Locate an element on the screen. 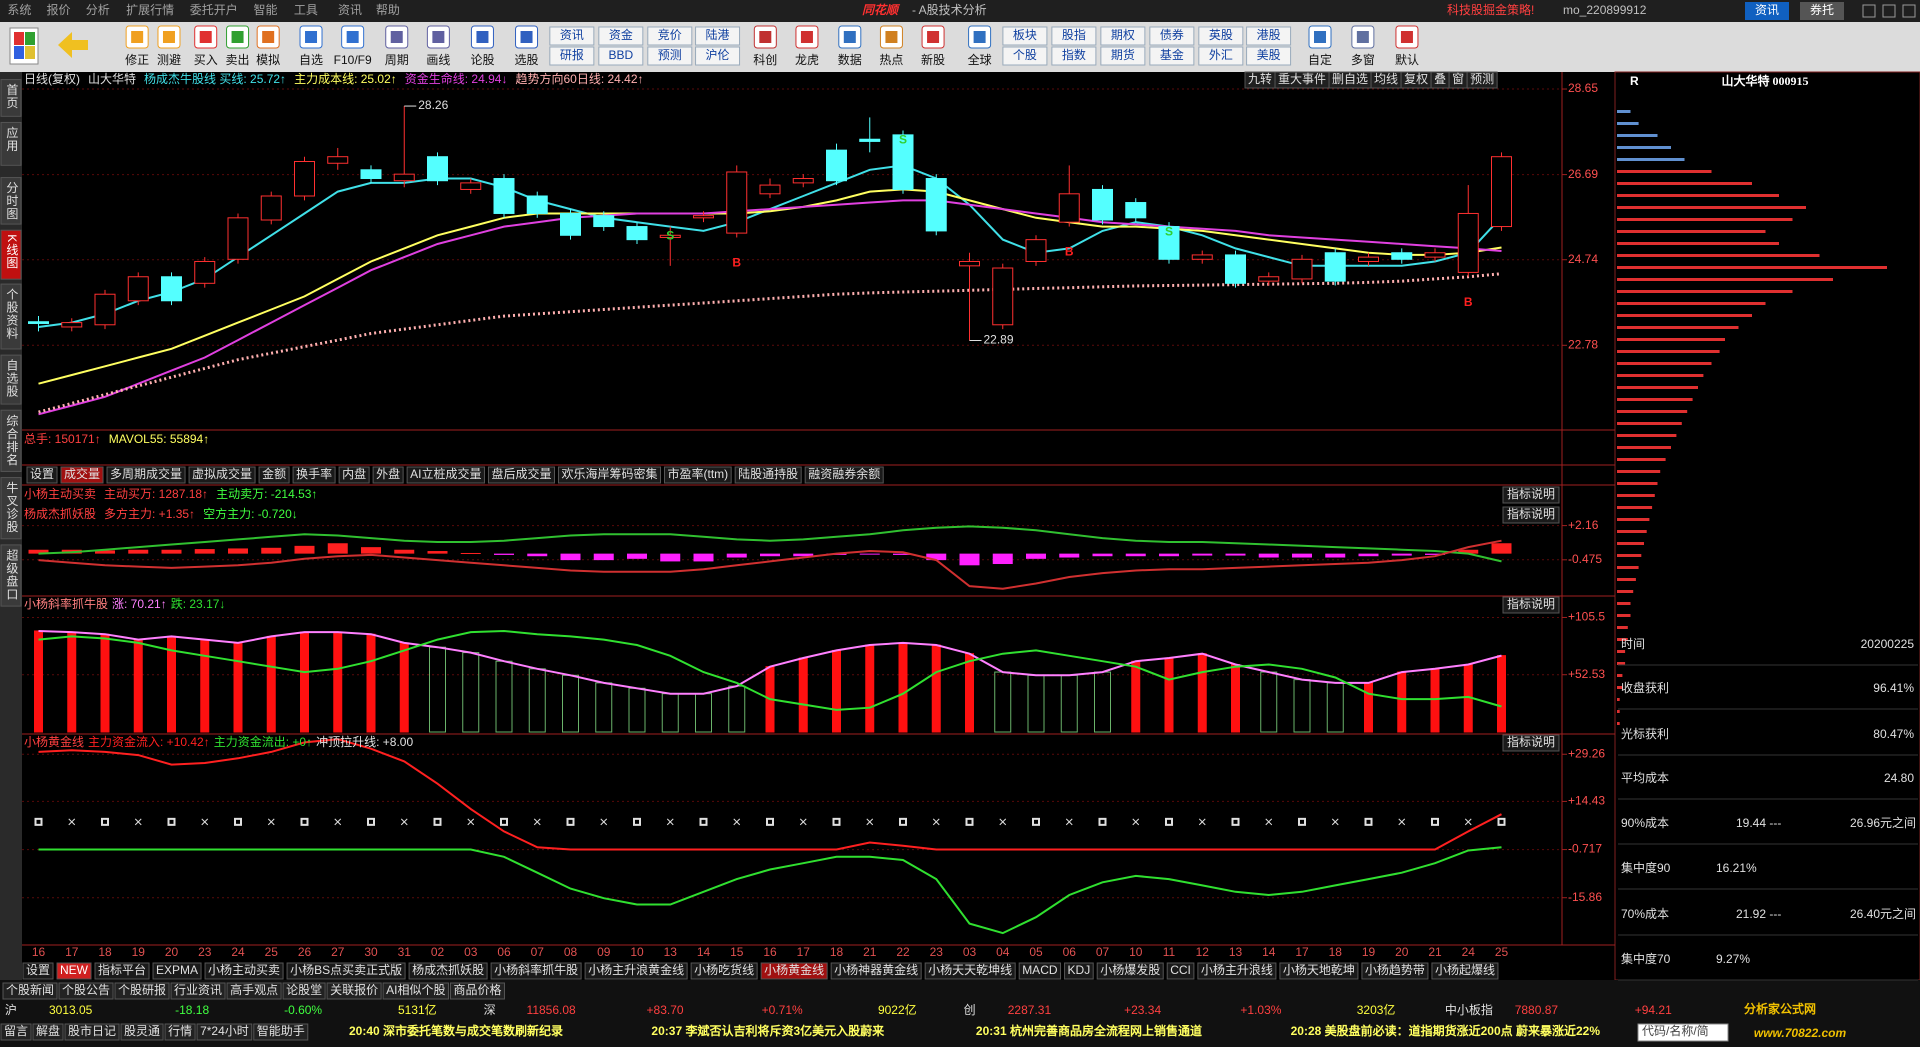 The width and height of the screenshot is (1920, 1047). volume-tab: 设置 is located at coordinates (42, 474).